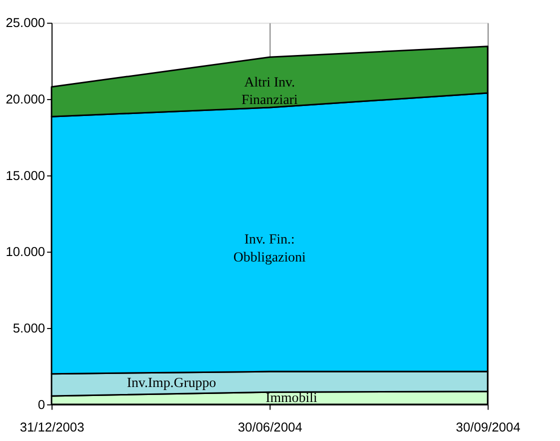 The height and width of the screenshot is (441, 560). Describe the element at coordinates (26, 175) in the screenshot. I see `y-tick-label: 15.000` at that location.